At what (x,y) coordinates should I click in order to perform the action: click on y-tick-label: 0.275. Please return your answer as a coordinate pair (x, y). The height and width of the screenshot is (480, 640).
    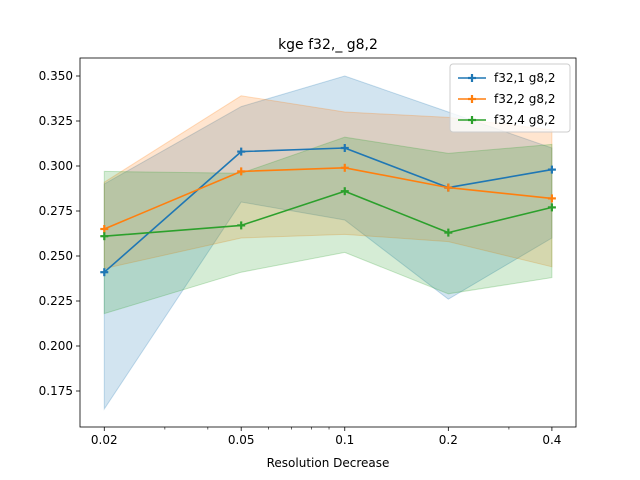
    Looking at the image, I should click on (56, 211).